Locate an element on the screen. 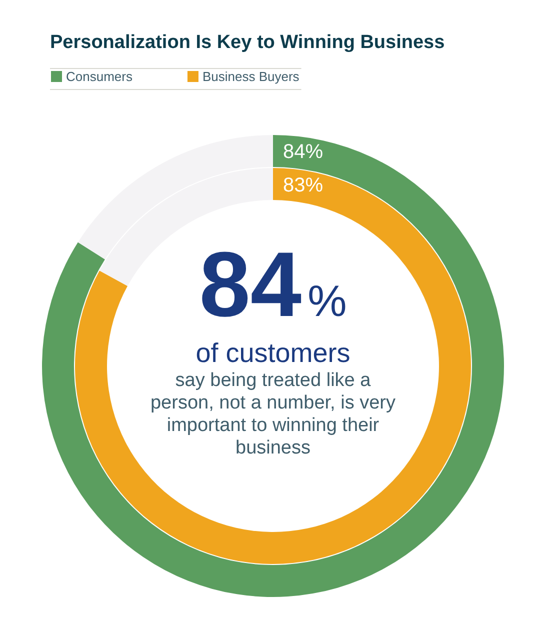 The height and width of the screenshot is (627, 545). legend-label: Consumers is located at coordinates (99, 76).